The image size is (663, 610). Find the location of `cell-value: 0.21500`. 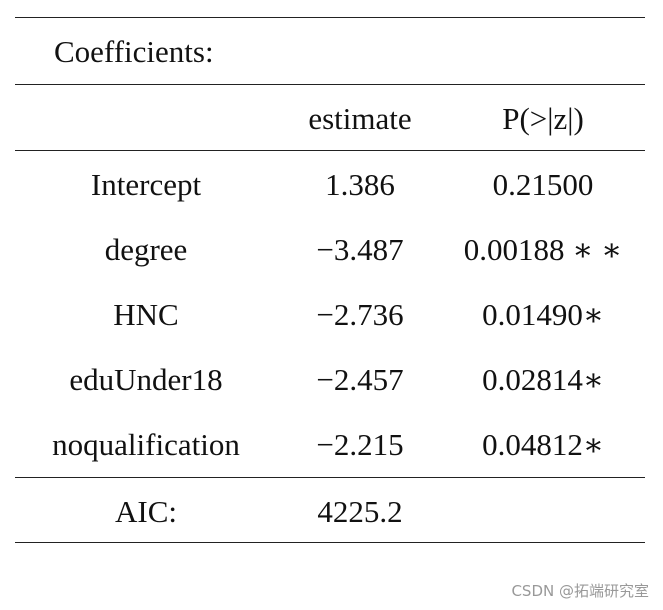

cell-value: 0.21500 is located at coordinates (543, 184).